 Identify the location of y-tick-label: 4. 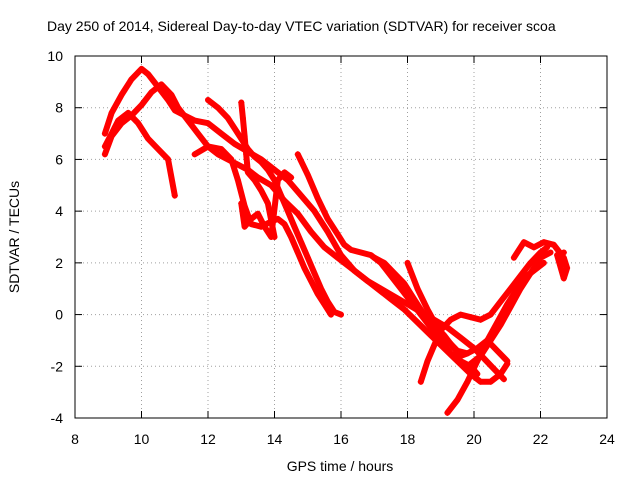
(59, 211).